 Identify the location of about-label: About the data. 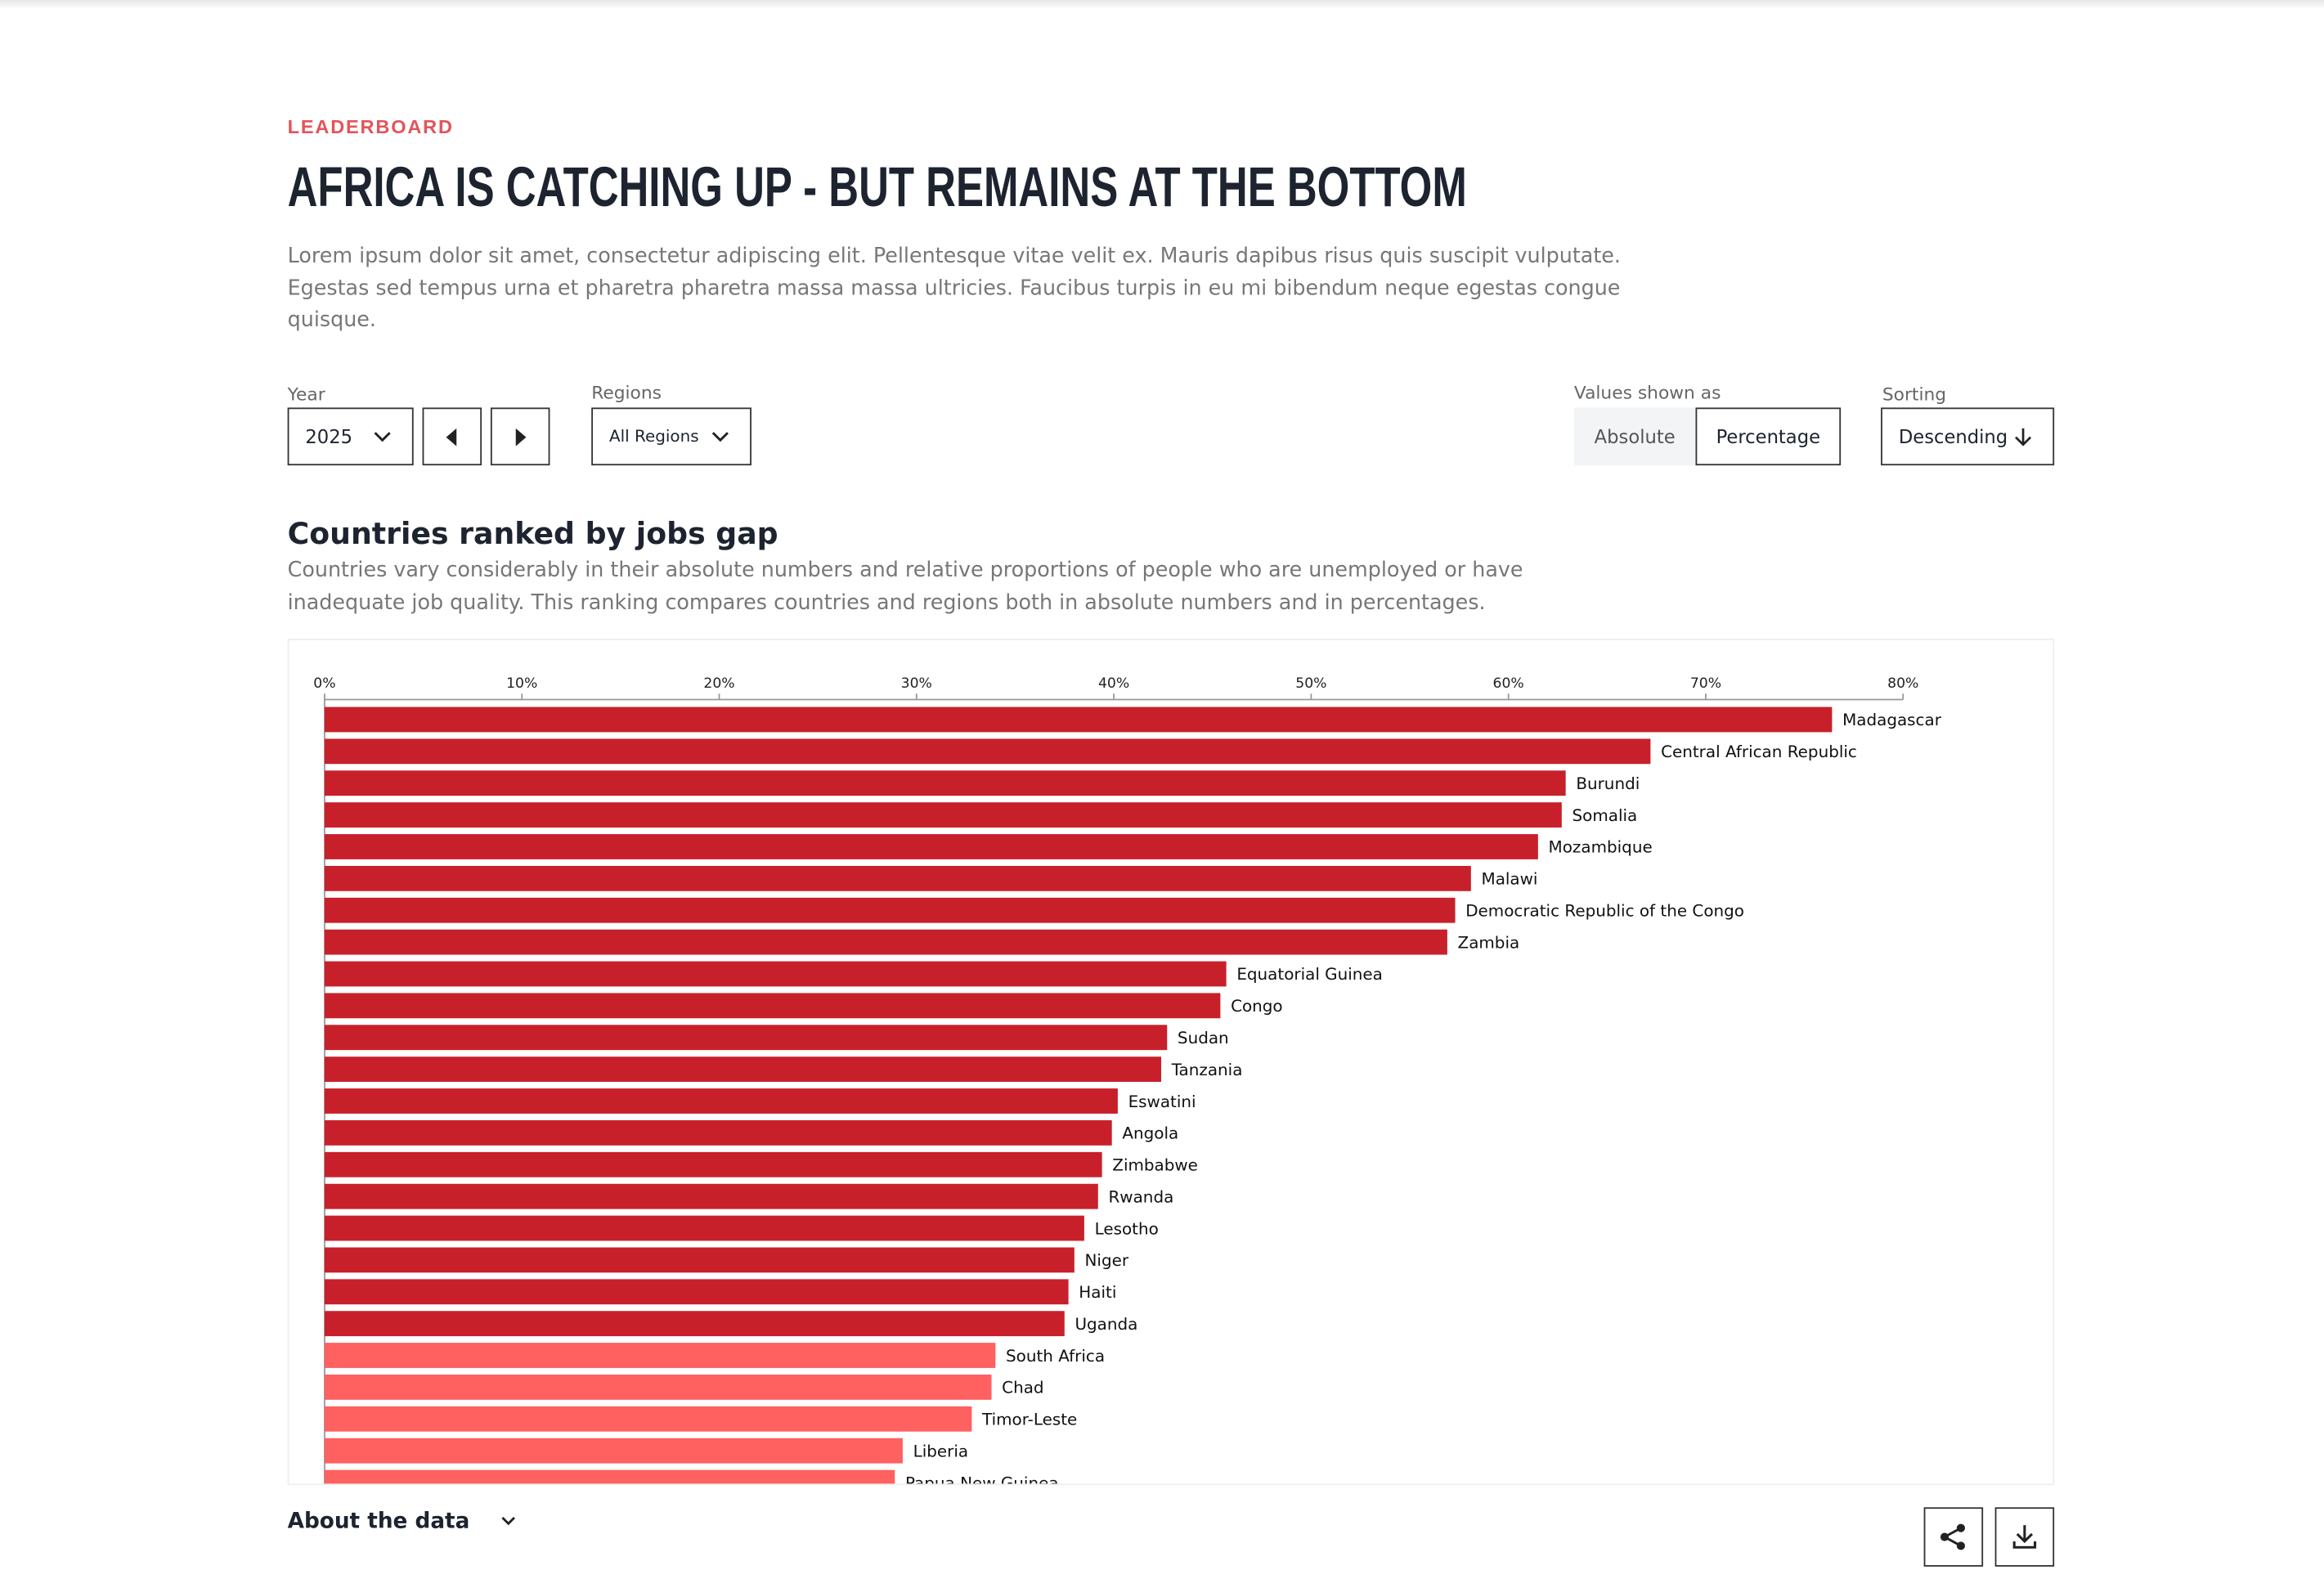
(379, 1521).